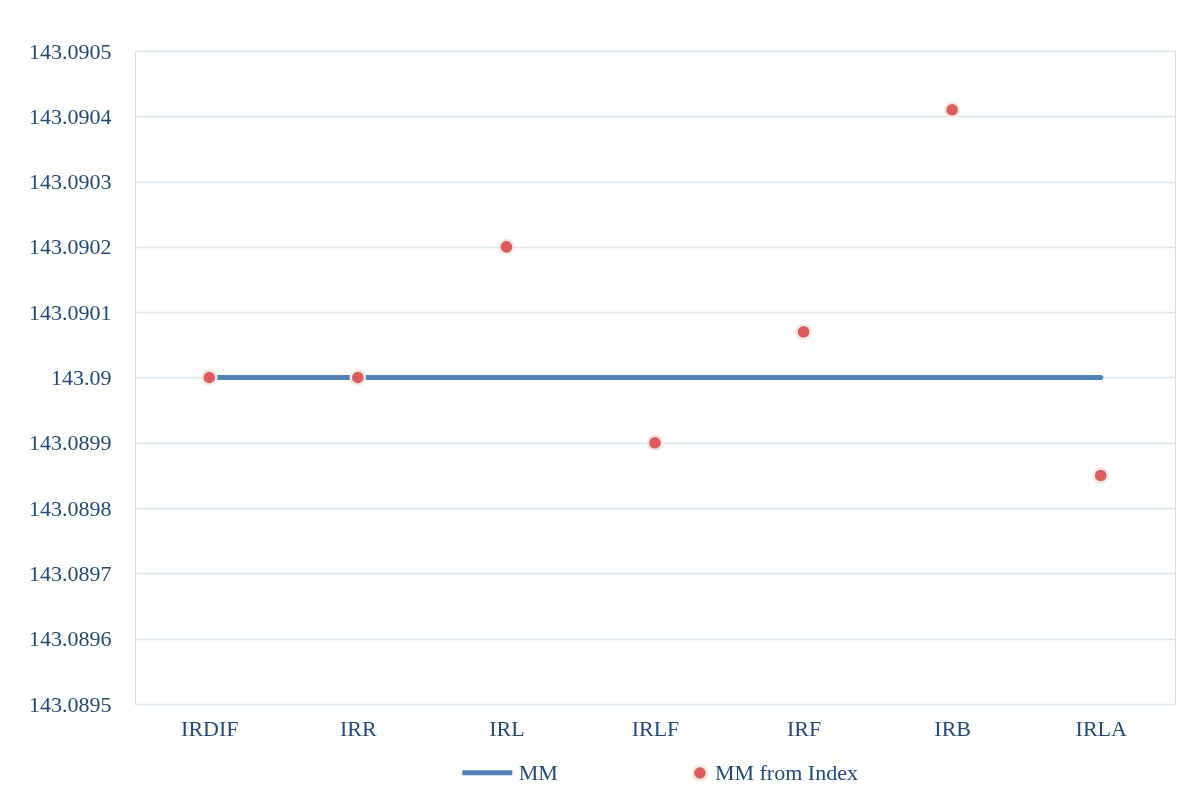 The height and width of the screenshot is (809, 1204). I want to click on x-tick-label: IRLA, so click(1101, 728).